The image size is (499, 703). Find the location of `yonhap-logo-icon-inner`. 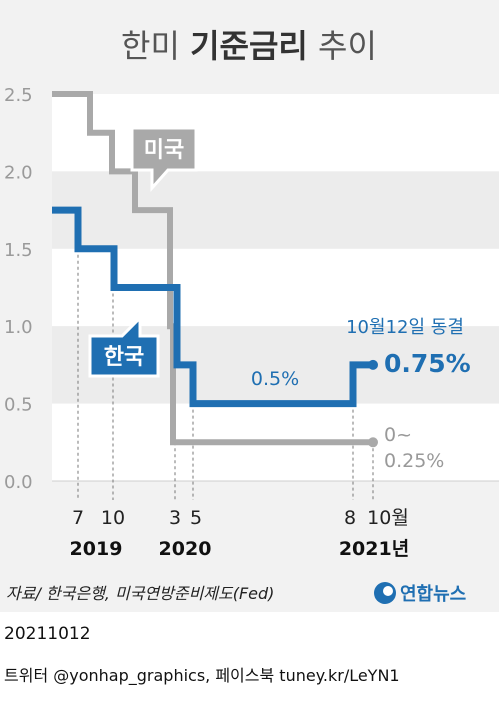

yonhap-logo-icon-inner is located at coordinates (388, 591).